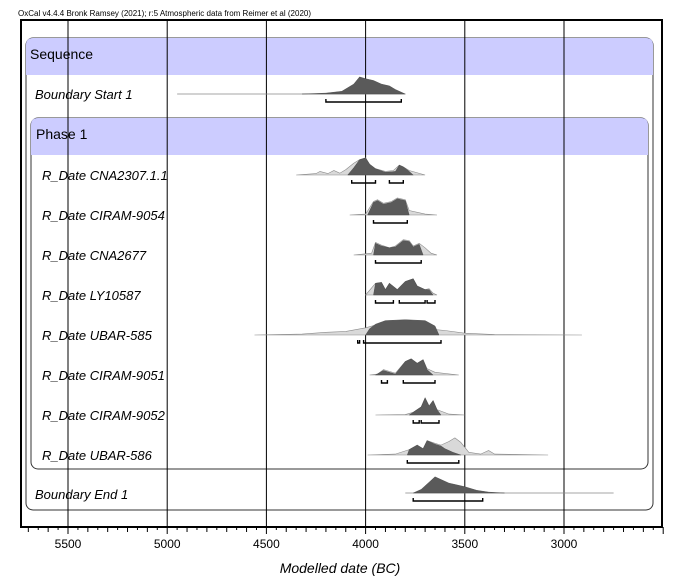  What do you see at coordinates (339, 136) in the screenshot?
I see `phase-header-band` at bounding box center [339, 136].